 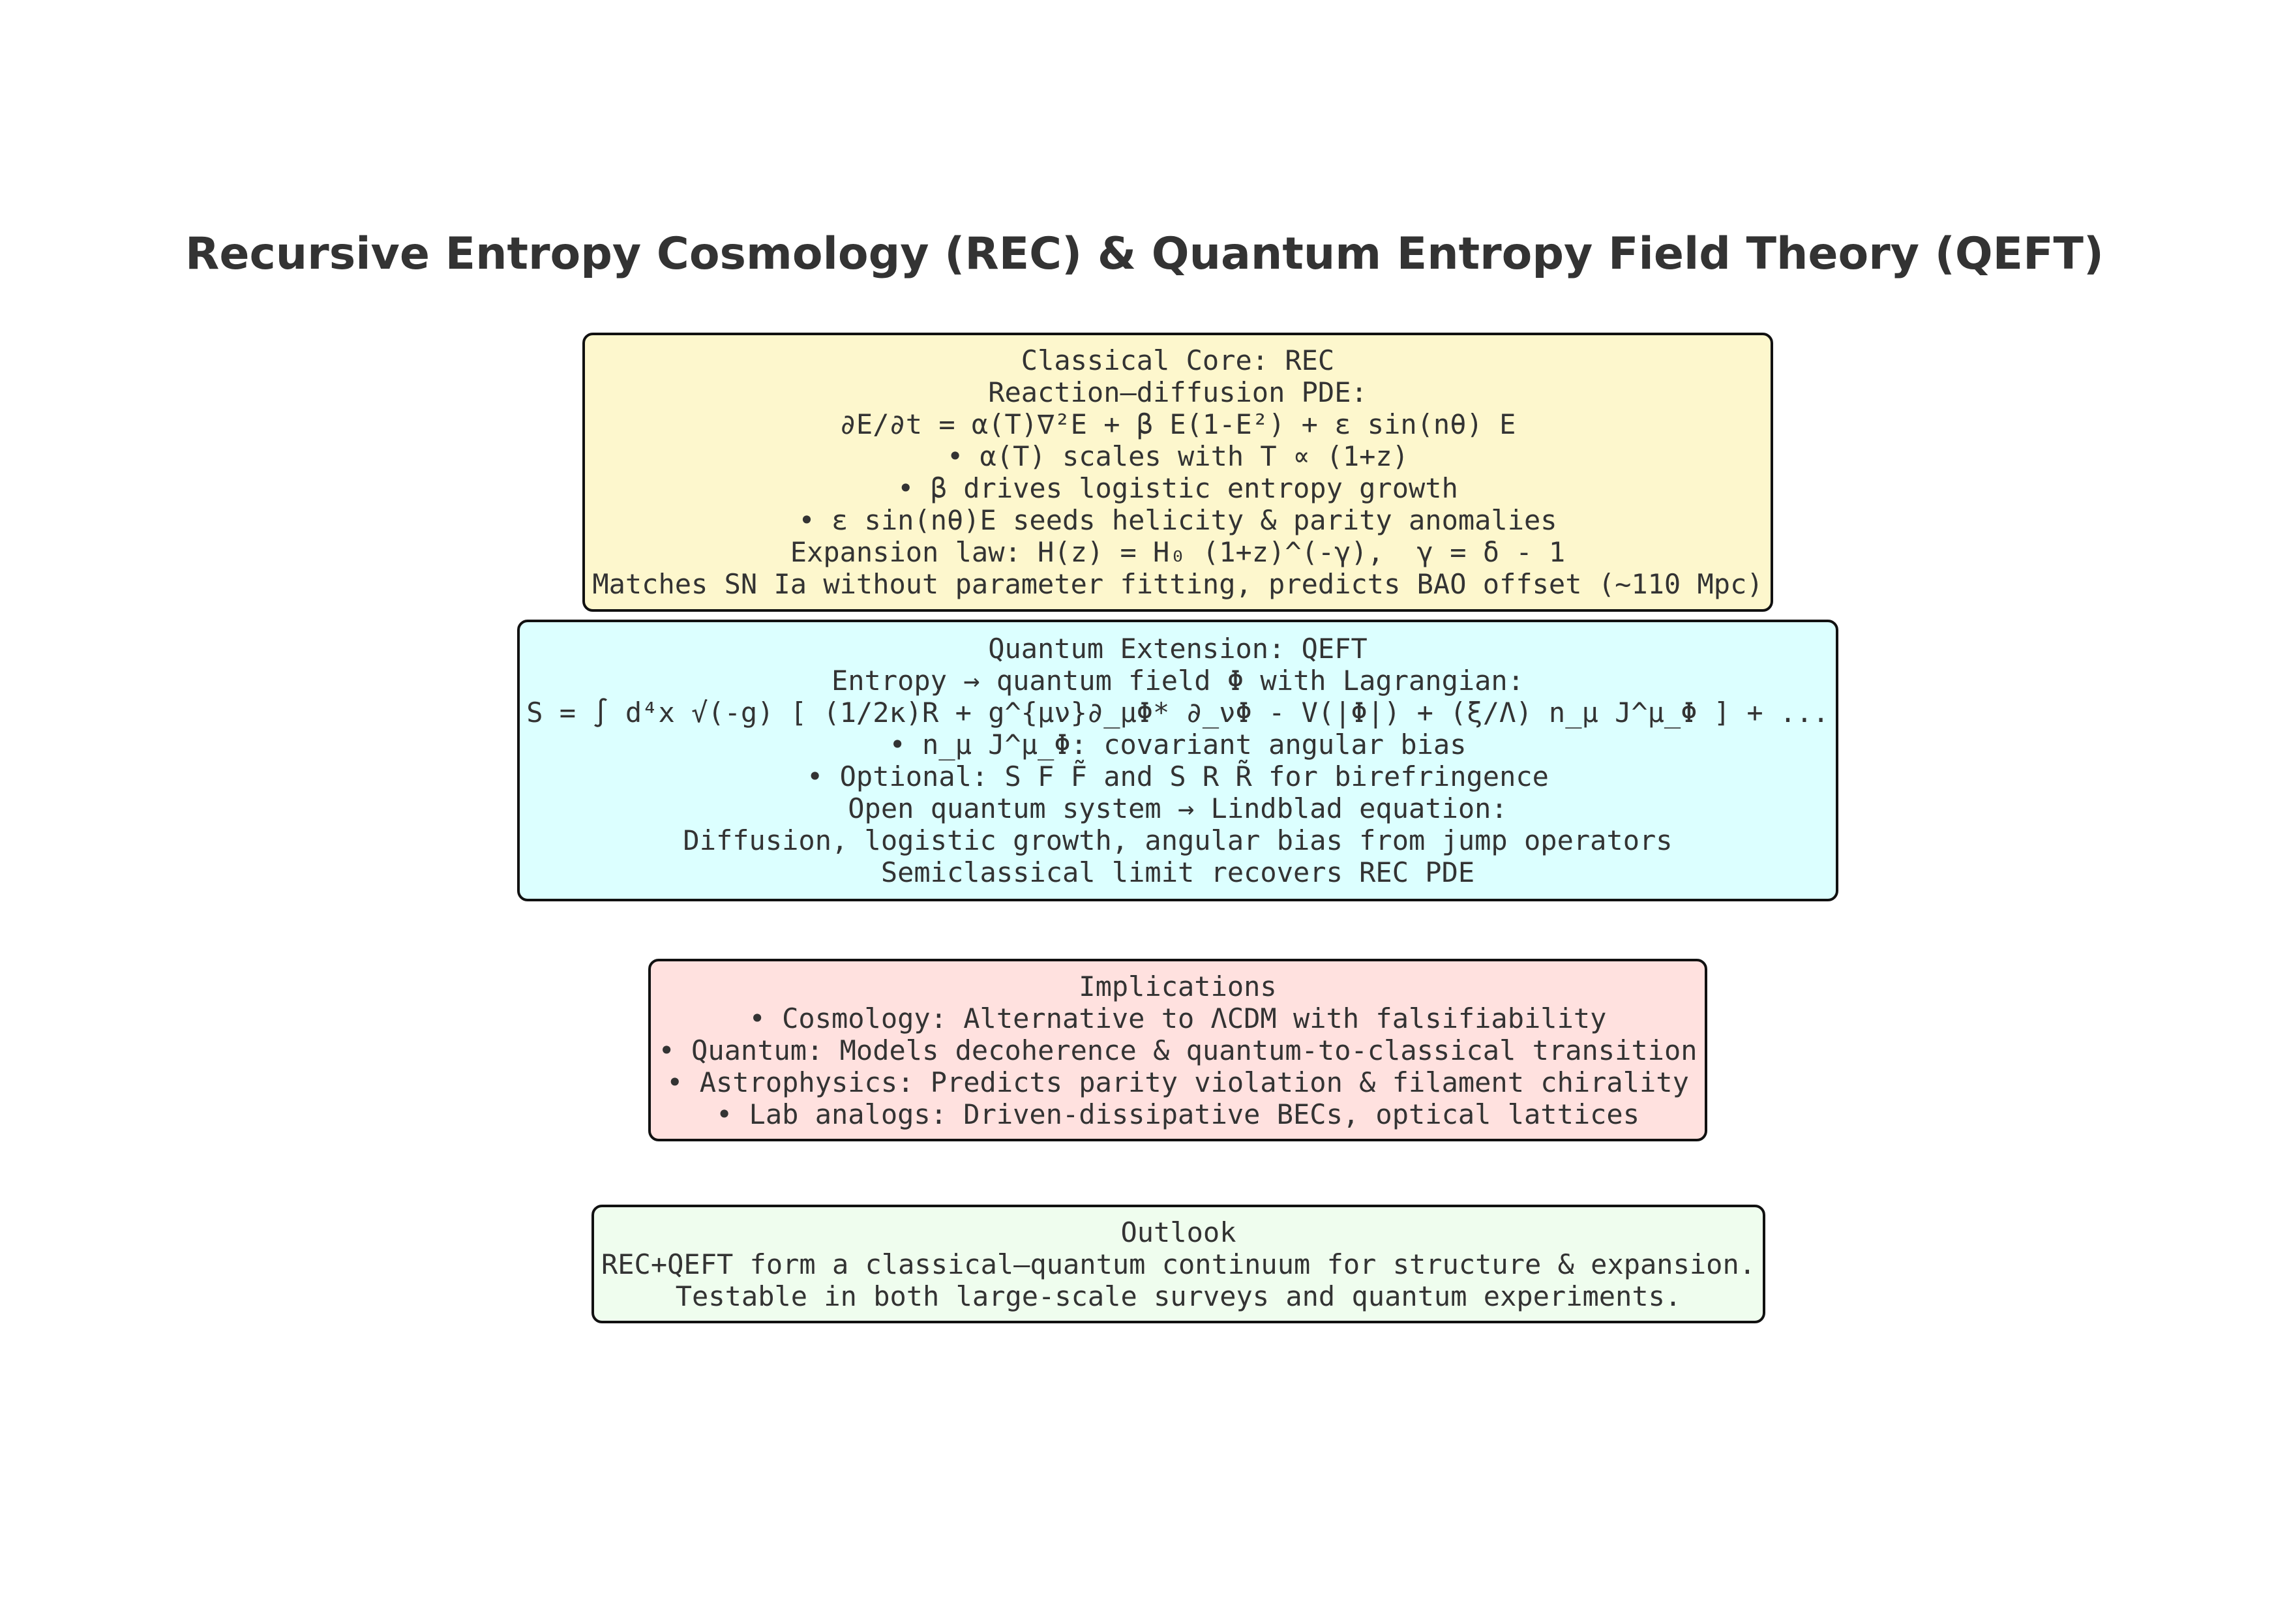 What do you see at coordinates (1178, 649) in the screenshot?
I see `qeft-heading: Quantum Extension: QEFT` at bounding box center [1178, 649].